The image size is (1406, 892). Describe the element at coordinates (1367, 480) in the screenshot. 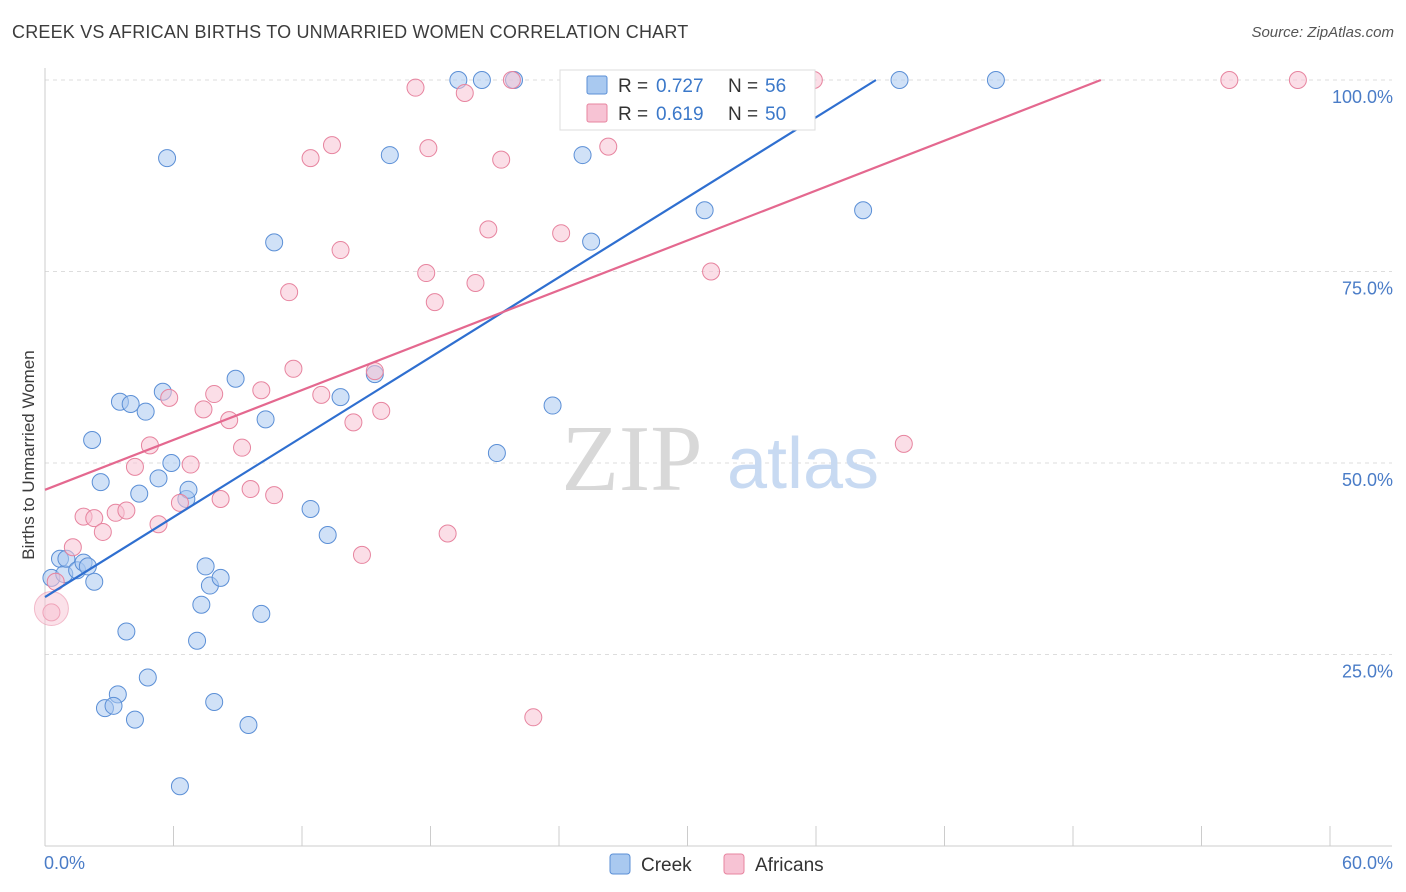

I see `y-tick-label: 50.0%` at that location.